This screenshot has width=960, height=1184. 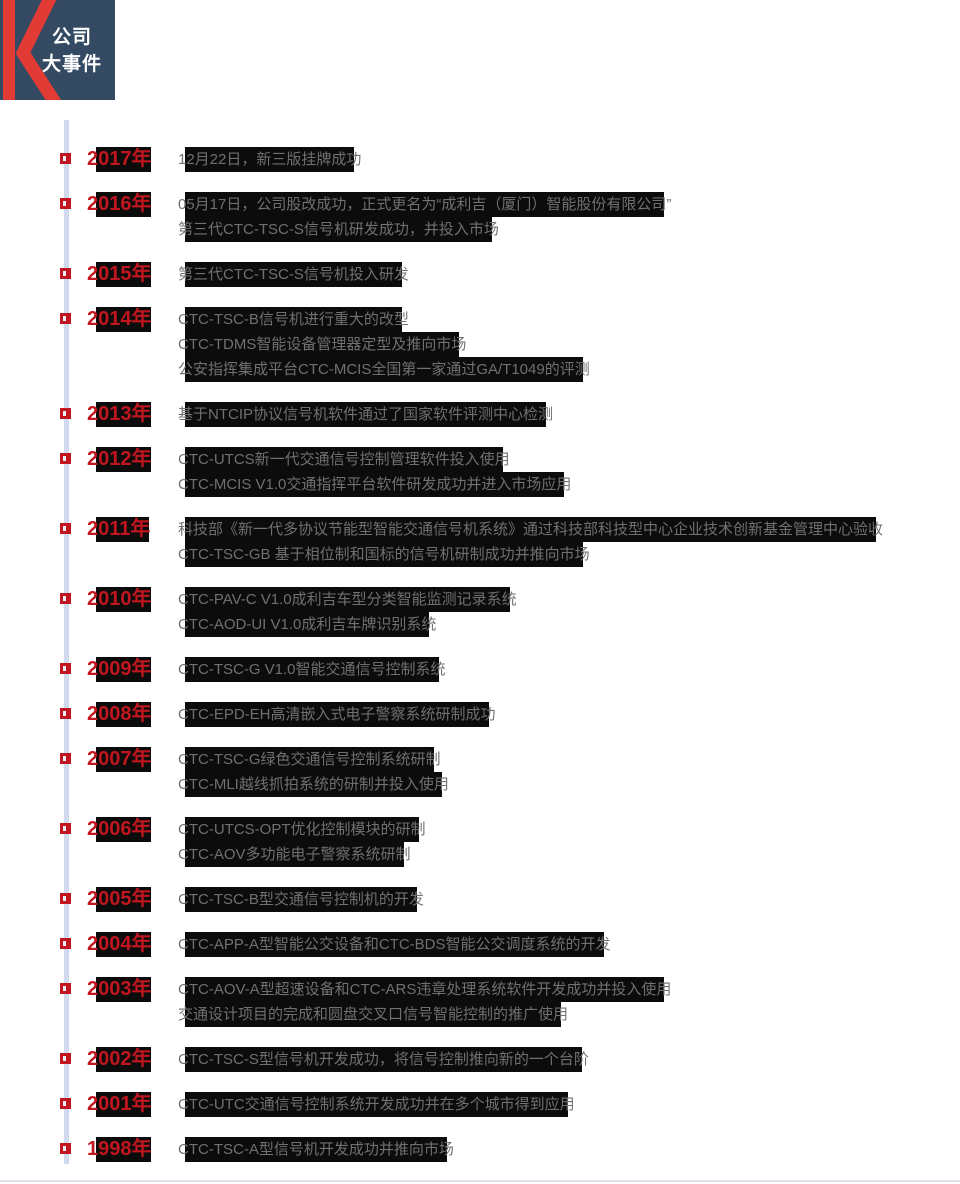 What do you see at coordinates (132, 759) in the screenshot?
I see `timeline-year: 2007年` at bounding box center [132, 759].